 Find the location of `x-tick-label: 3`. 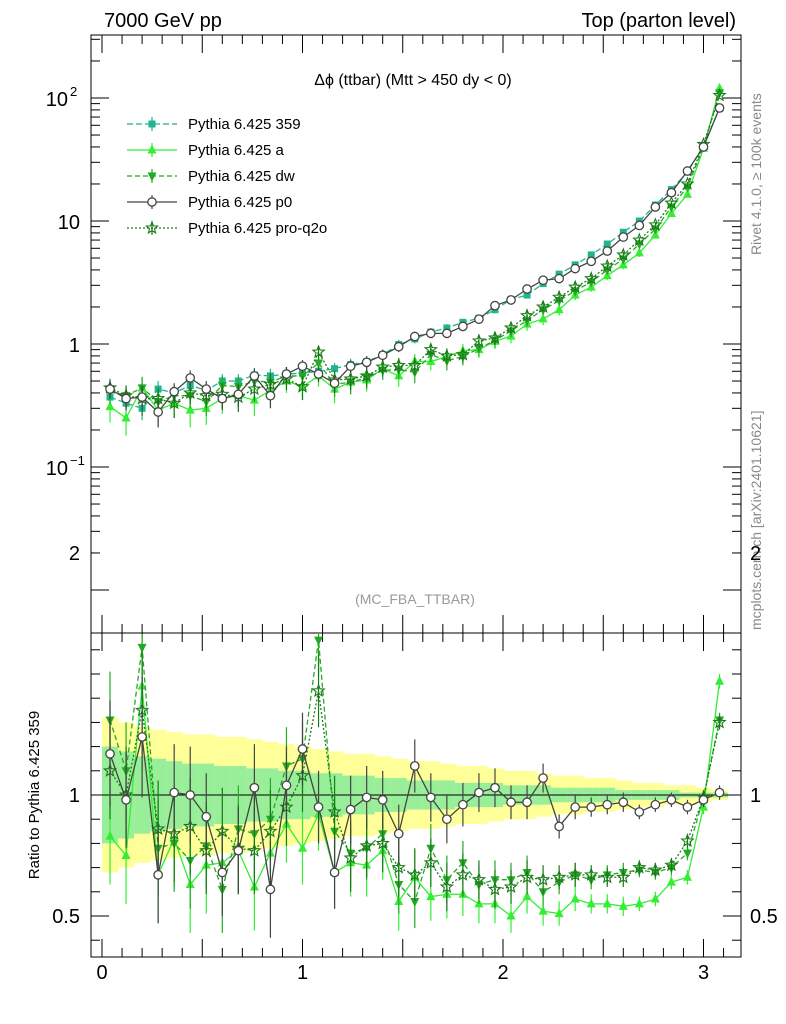

x-tick-label: 3 is located at coordinates (703, 973).